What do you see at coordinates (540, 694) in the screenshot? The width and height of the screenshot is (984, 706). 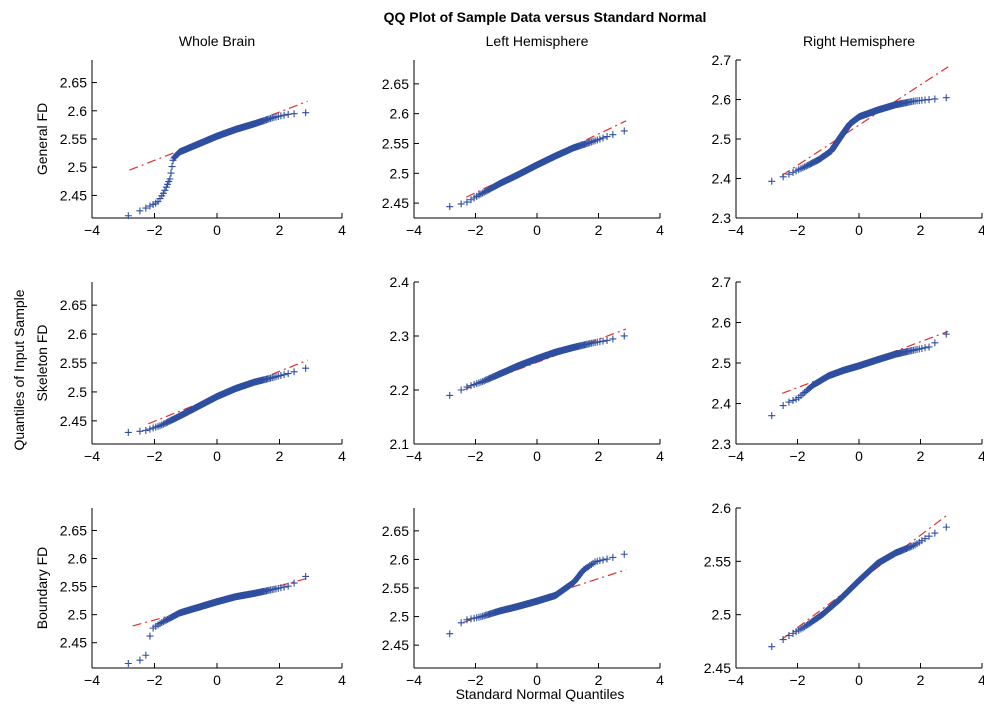 I see `figure-x-label: Standard Normal Quantiles` at bounding box center [540, 694].